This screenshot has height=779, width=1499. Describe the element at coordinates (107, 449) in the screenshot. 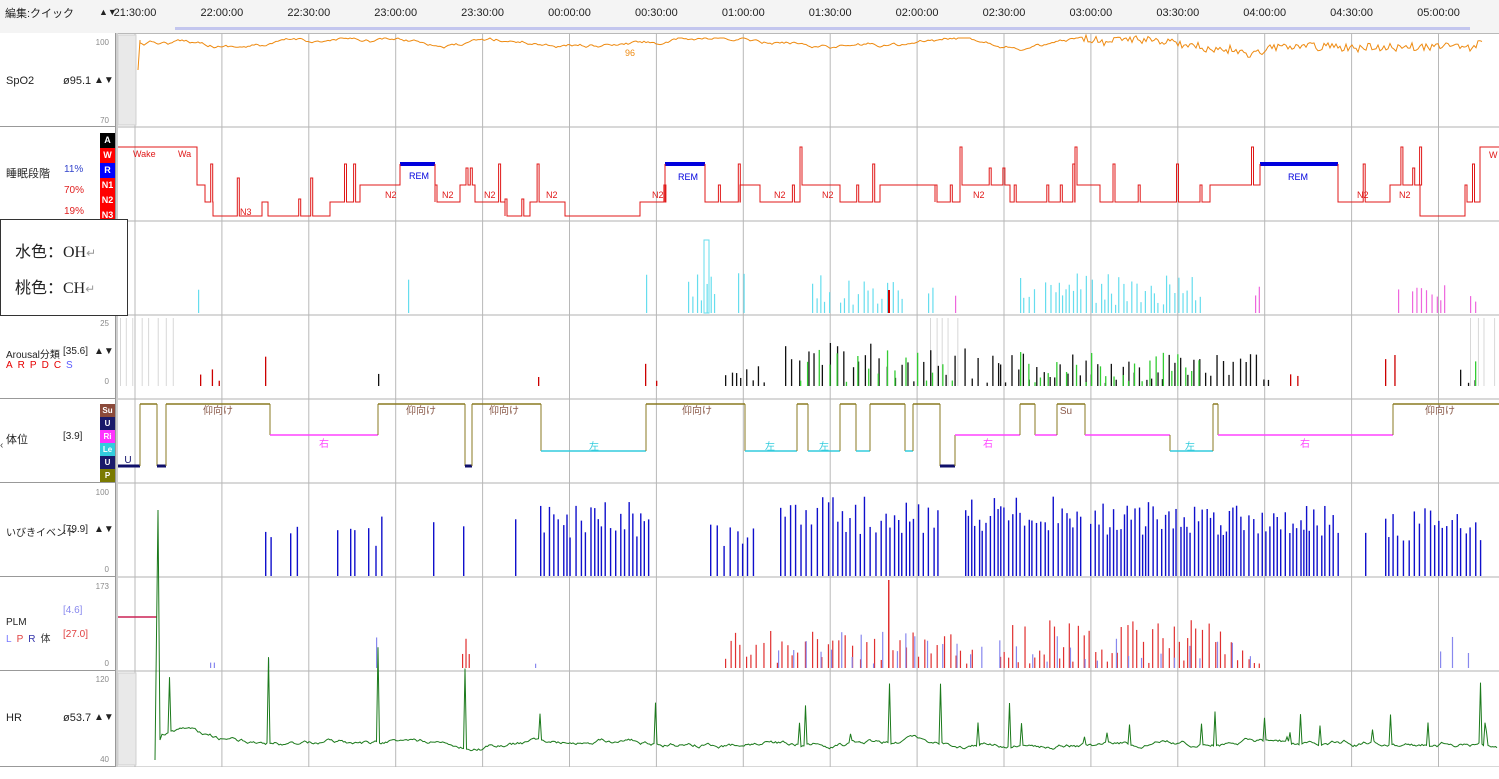

I see `position-key-le: Le` at that location.